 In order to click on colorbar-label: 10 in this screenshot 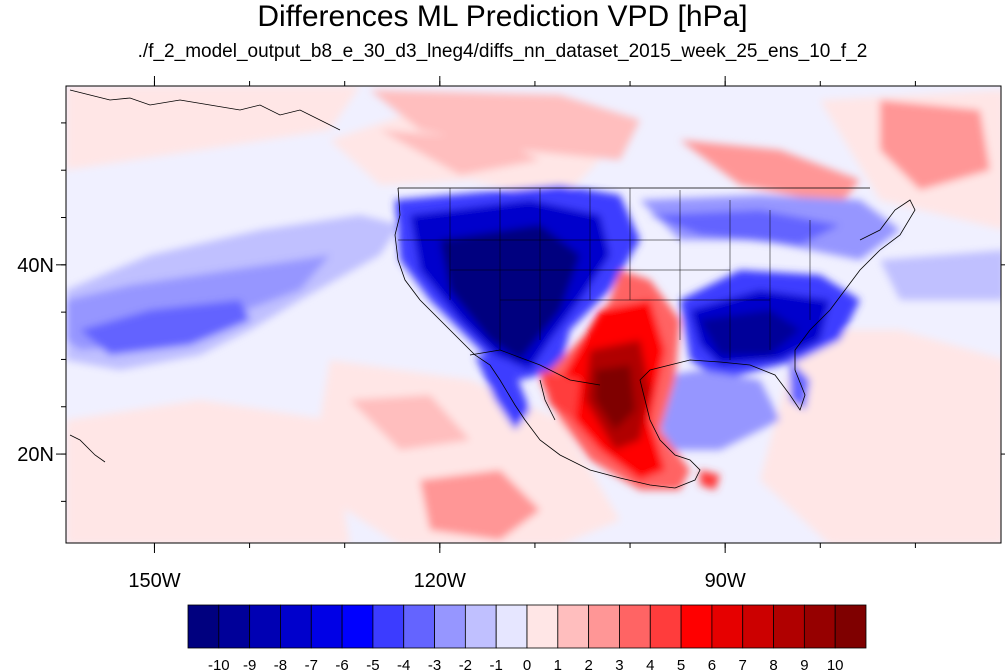, I will do `click(835, 664)`.